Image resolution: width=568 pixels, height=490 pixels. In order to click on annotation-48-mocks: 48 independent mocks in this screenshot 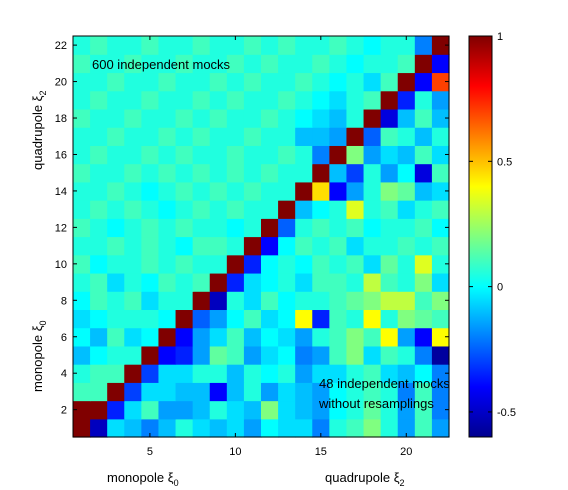, I will do `click(384, 383)`.